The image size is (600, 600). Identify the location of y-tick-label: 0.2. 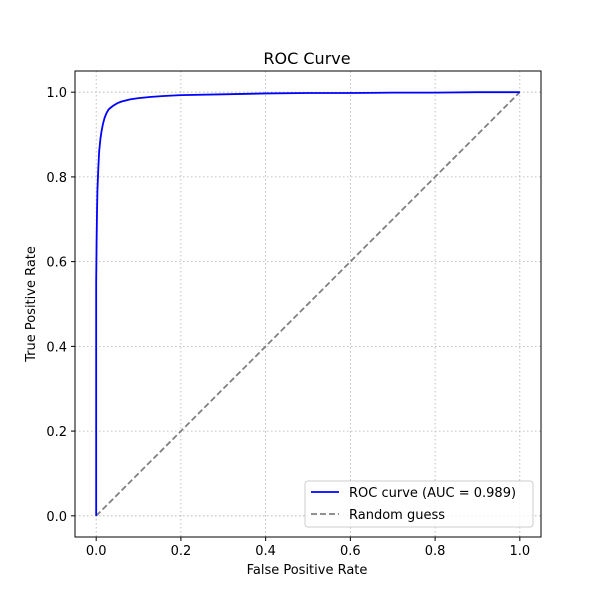
(56, 432).